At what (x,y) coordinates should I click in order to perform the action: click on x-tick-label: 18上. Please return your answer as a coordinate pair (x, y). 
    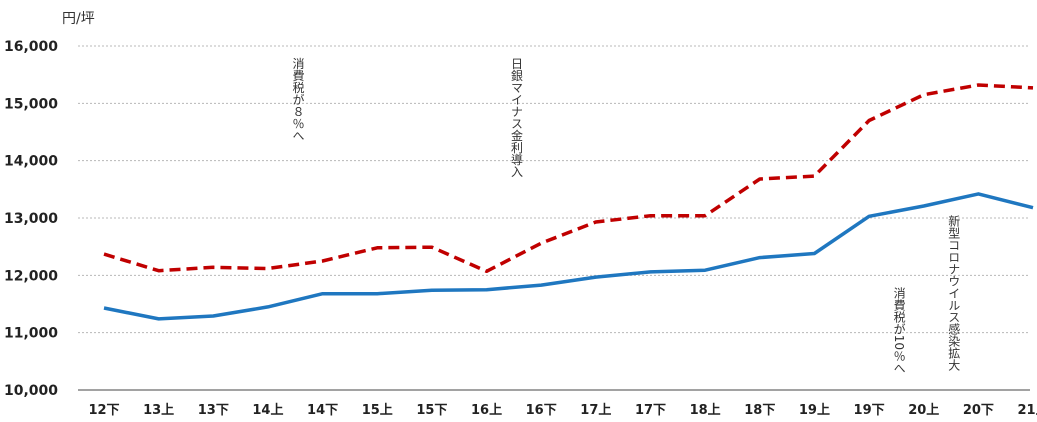
    Looking at the image, I should click on (705, 410).